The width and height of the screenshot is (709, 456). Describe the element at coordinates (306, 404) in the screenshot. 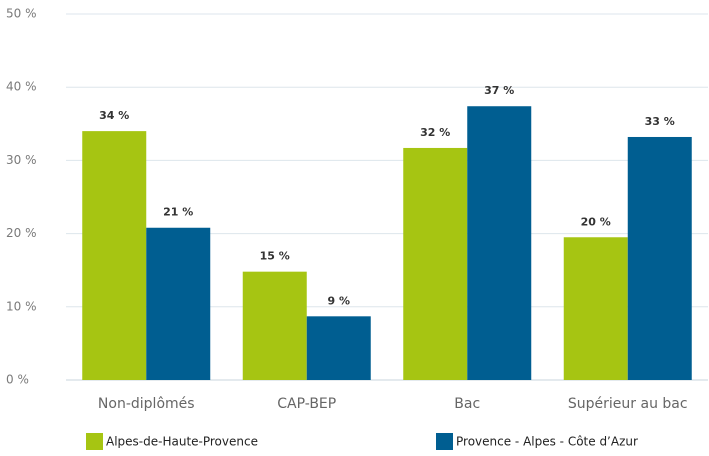

I see `x-tick-label: CAP-BEP` at that location.